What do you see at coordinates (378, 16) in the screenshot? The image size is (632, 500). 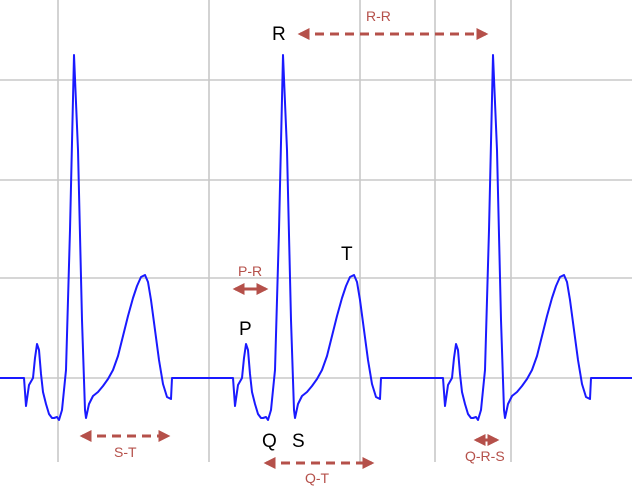 I see `interval-rr-label: R-R` at bounding box center [378, 16].